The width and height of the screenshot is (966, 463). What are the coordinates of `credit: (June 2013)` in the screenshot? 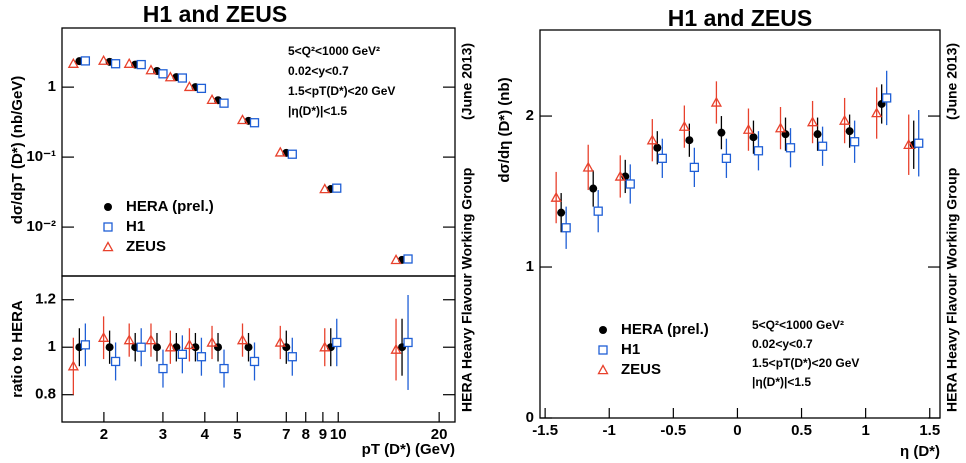 It's located at (467, 81).